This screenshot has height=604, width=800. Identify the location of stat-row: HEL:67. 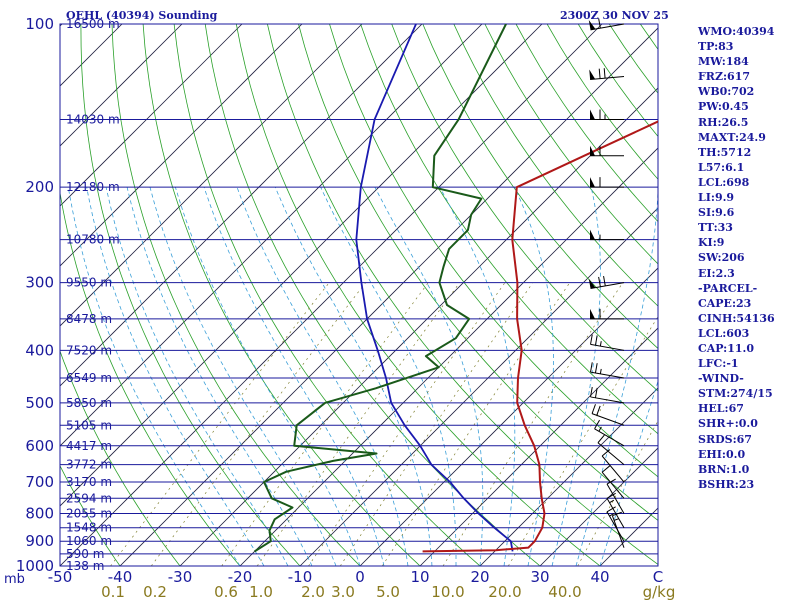
(749, 408).